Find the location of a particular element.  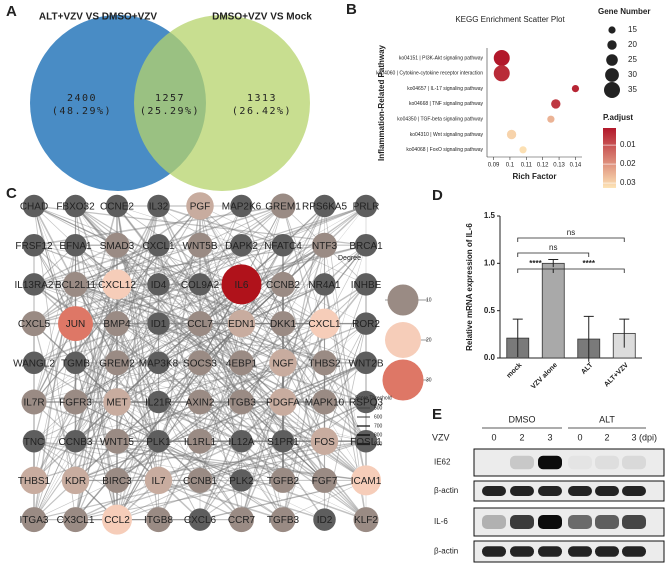

y-tick-label: 1.5 is located at coordinates (490, 215).